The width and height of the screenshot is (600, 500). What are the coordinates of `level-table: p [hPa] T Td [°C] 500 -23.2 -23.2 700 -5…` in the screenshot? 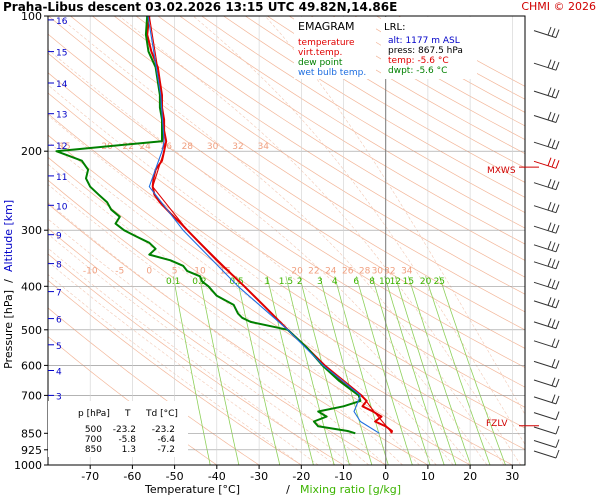 It's located at (118, 429).